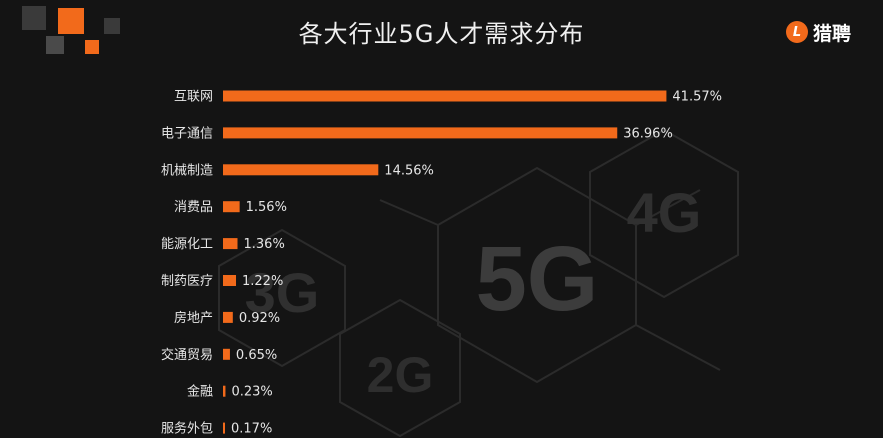 Image resolution: width=883 pixels, height=438 pixels. Describe the element at coordinates (193, 207) in the screenshot. I see `category-label: 消费品` at that location.